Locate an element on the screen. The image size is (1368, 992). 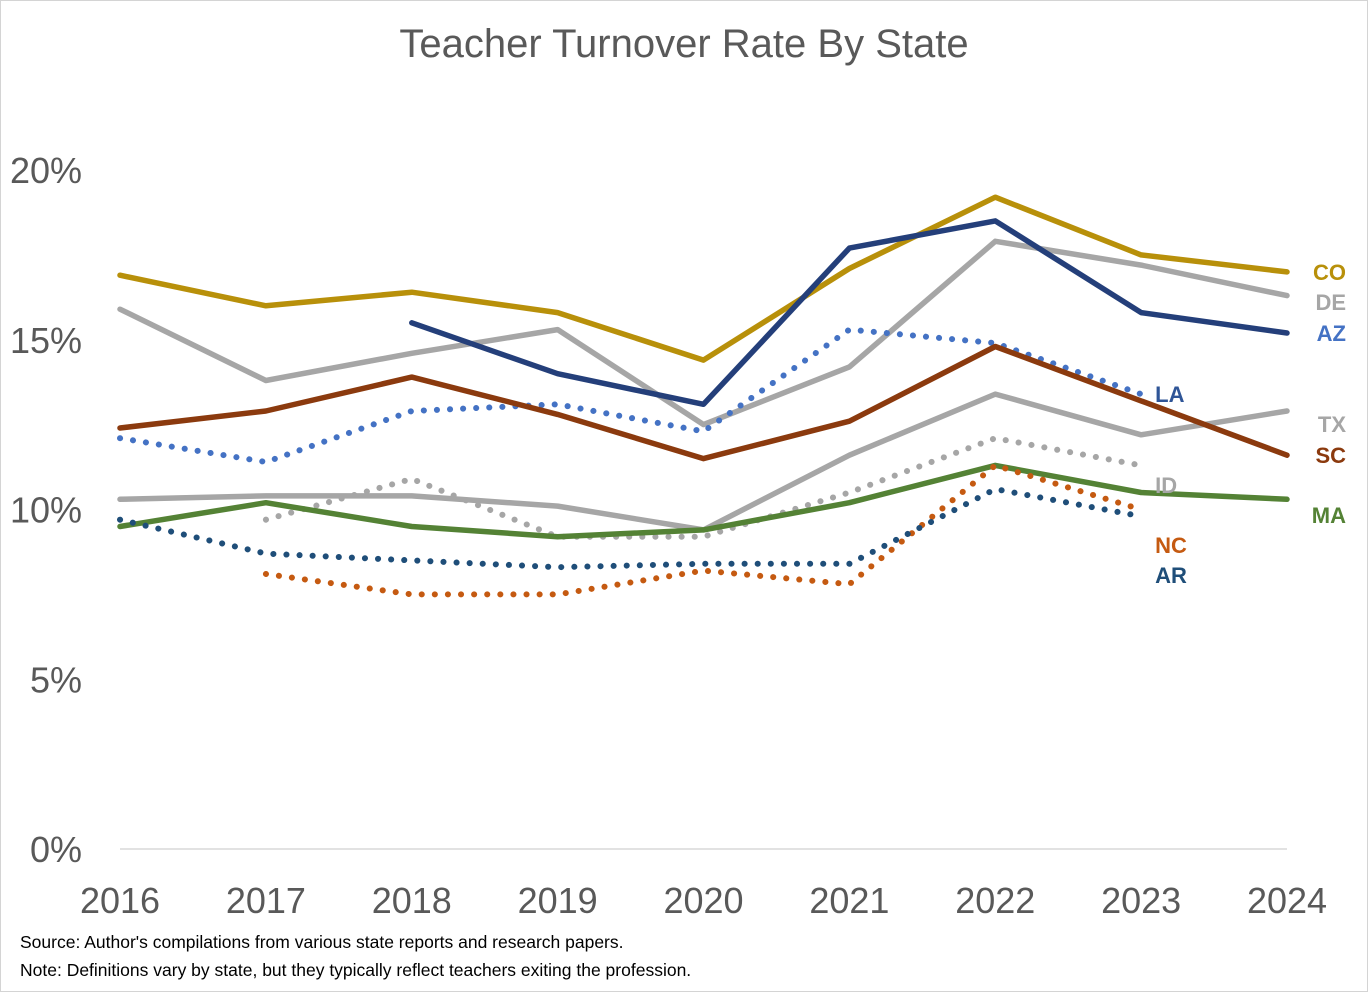
series-label-az: AZ is located at coordinates (1331, 333).